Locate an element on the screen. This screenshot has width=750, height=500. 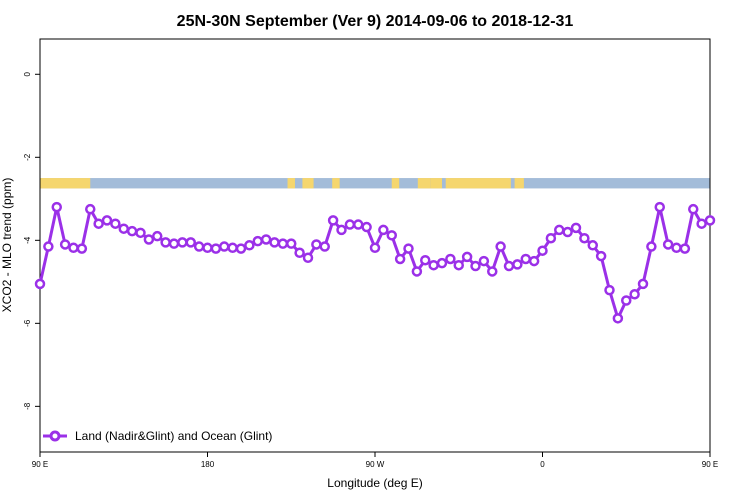
y-tick-label: -8 is located at coordinates (27, 406).